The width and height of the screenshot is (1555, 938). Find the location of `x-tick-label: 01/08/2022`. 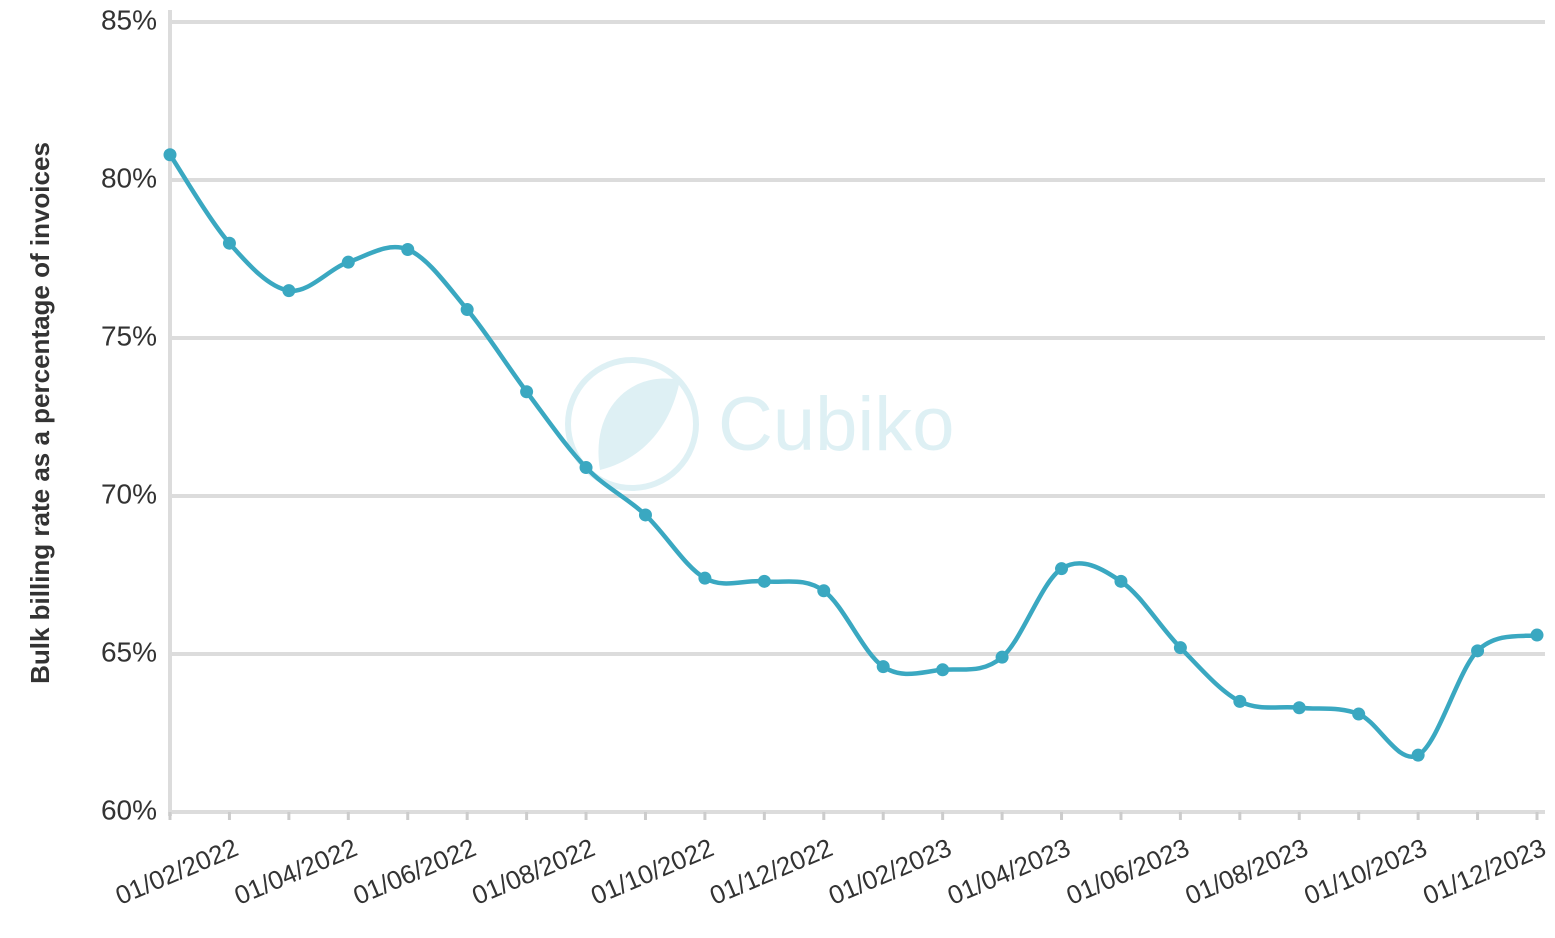

x-tick-label: 01/08/2022 is located at coordinates (534, 871).